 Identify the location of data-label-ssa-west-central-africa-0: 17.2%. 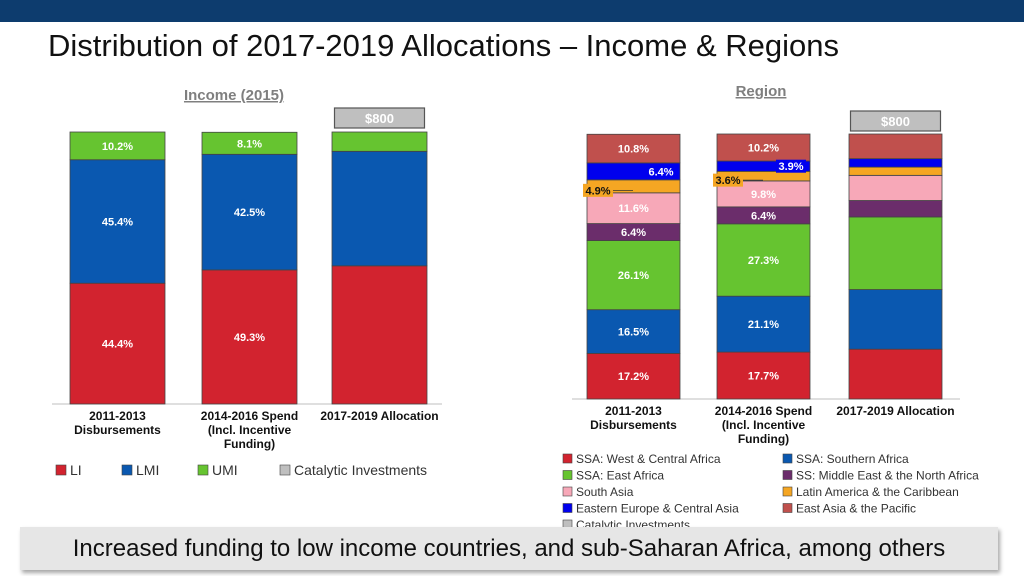
(633, 377).